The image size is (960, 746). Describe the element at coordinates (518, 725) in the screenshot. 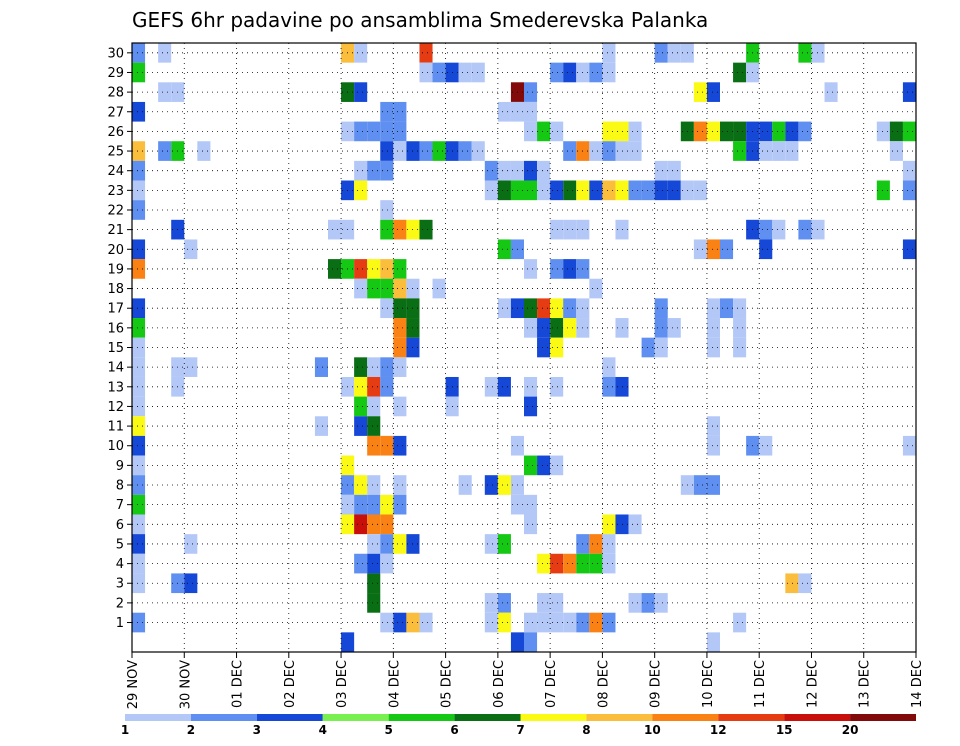

I see `colorbar: 1 2 3 4 5 6 7 8 10 12 15 20` at that location.